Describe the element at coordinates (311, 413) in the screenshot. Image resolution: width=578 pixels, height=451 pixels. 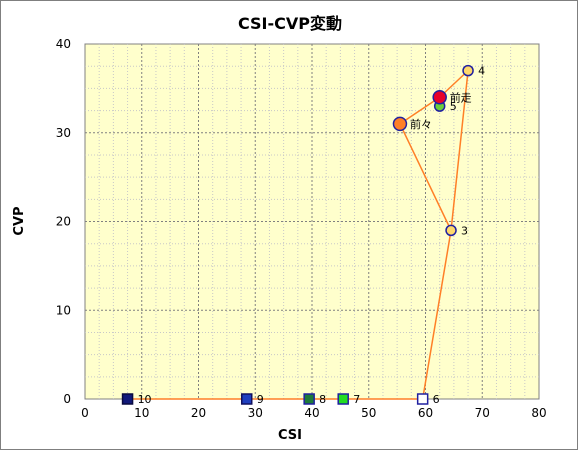
I see `x-tick-label: 40` at that location.